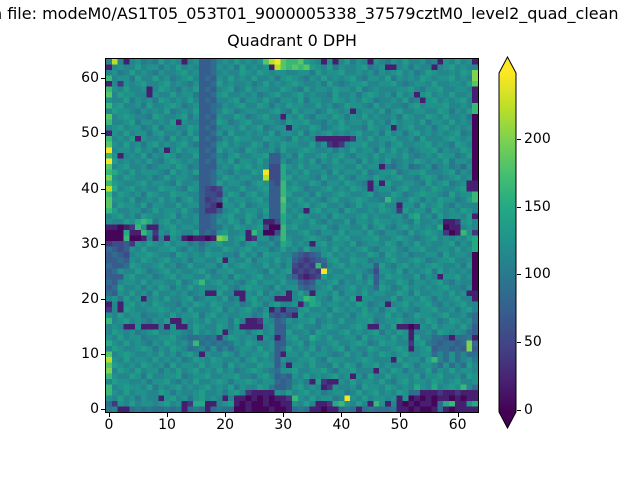  Describe the element at coordinates (399, 425) in the screenshot. I see `x-tick-label: 50` at that location.